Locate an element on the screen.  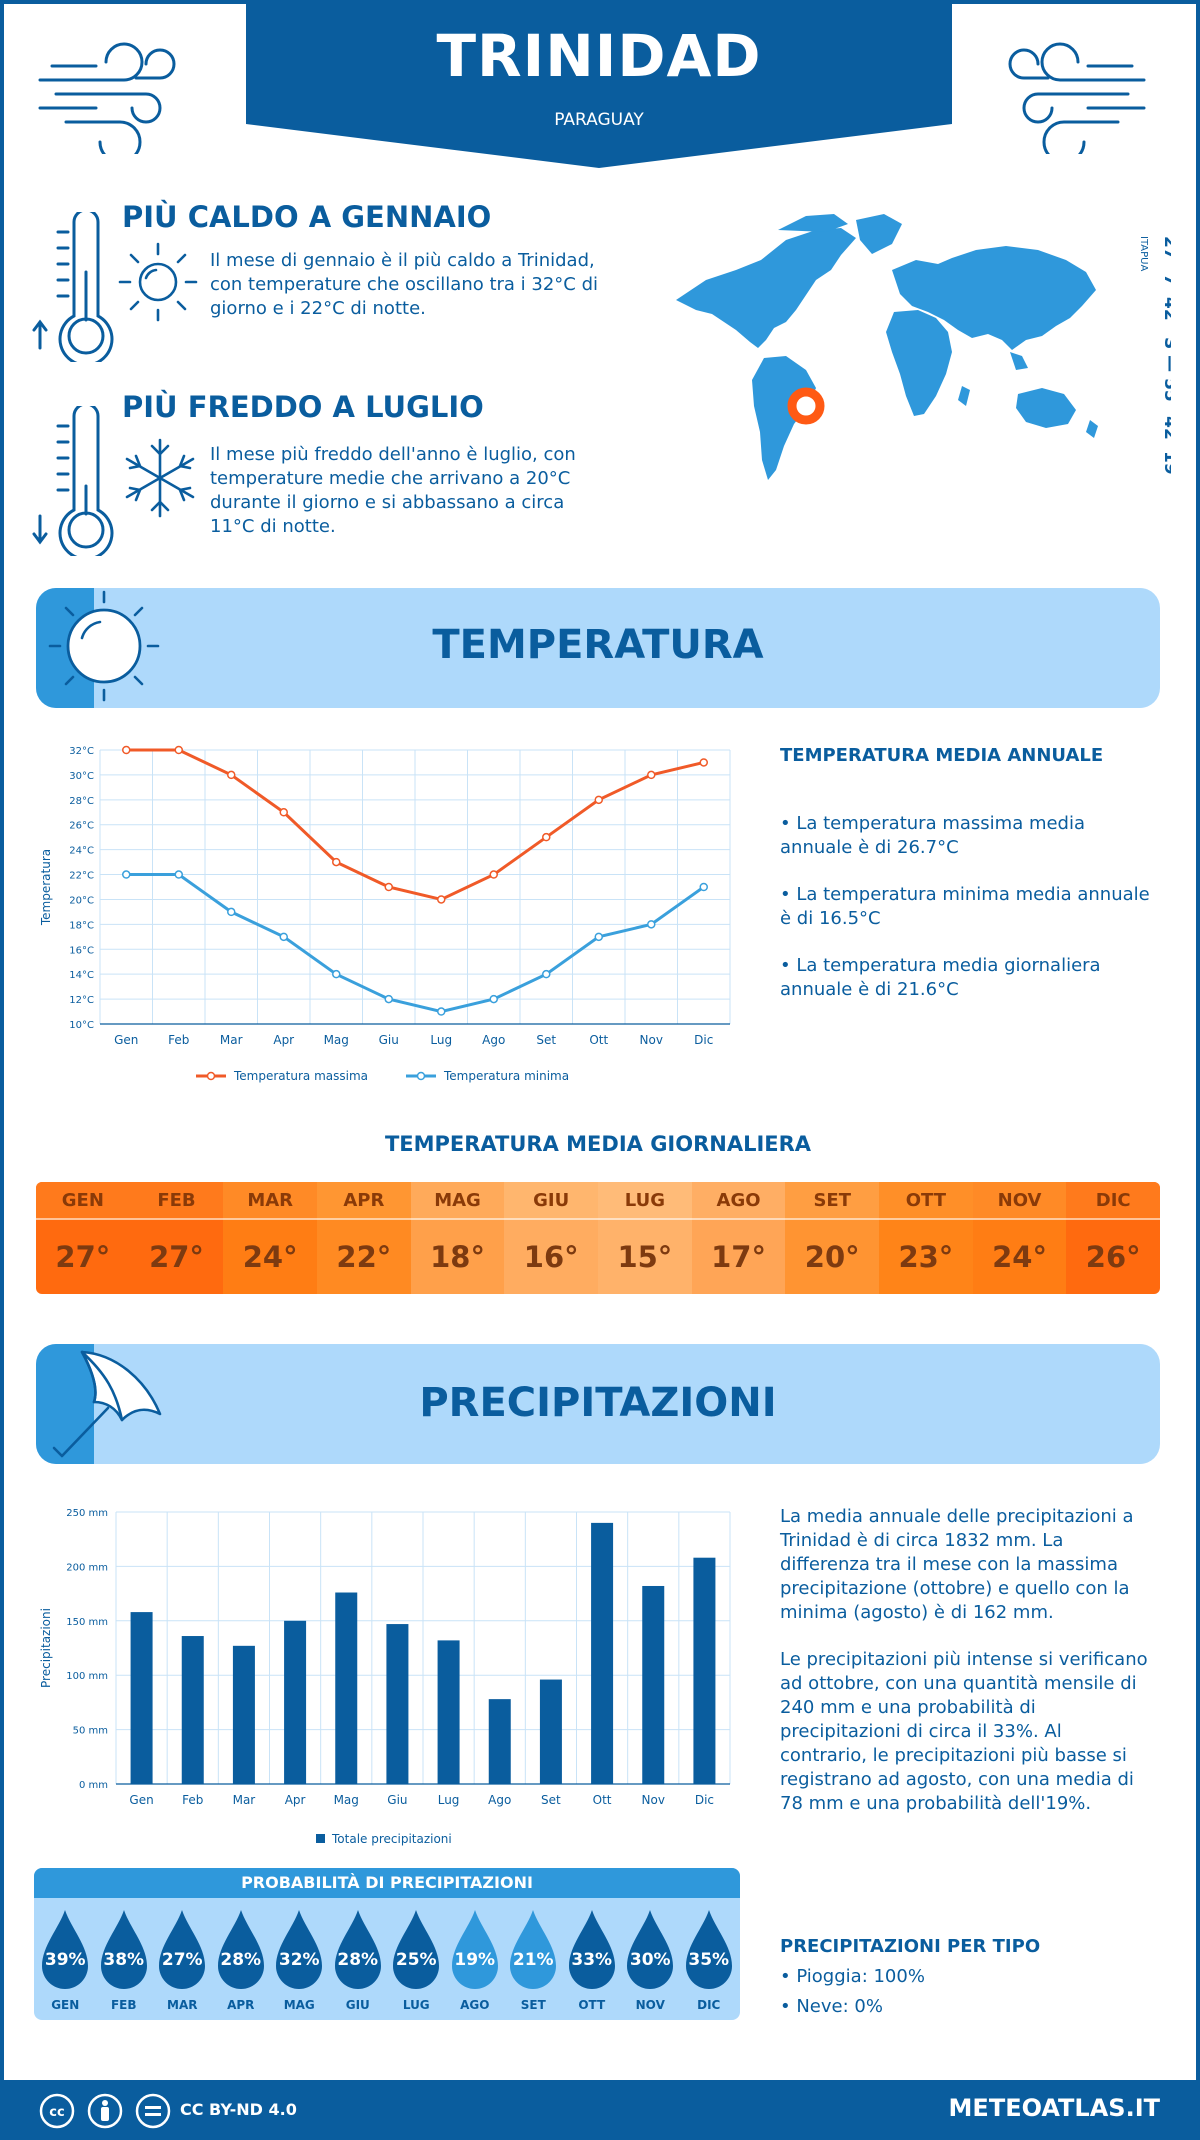
daily-cell: GEN 27° is located at coordinates (83, 1238).